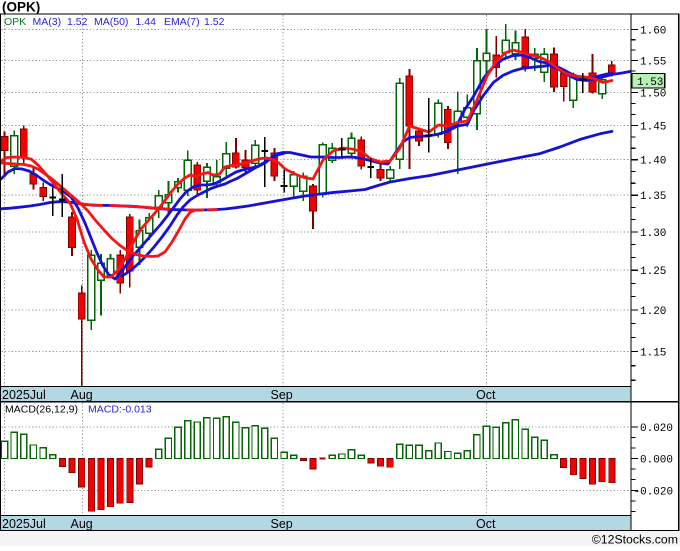 The width and height of the screenshot is (680, 551). I want to click on svg-text: ©12Stocks.com, so click(635, 540).